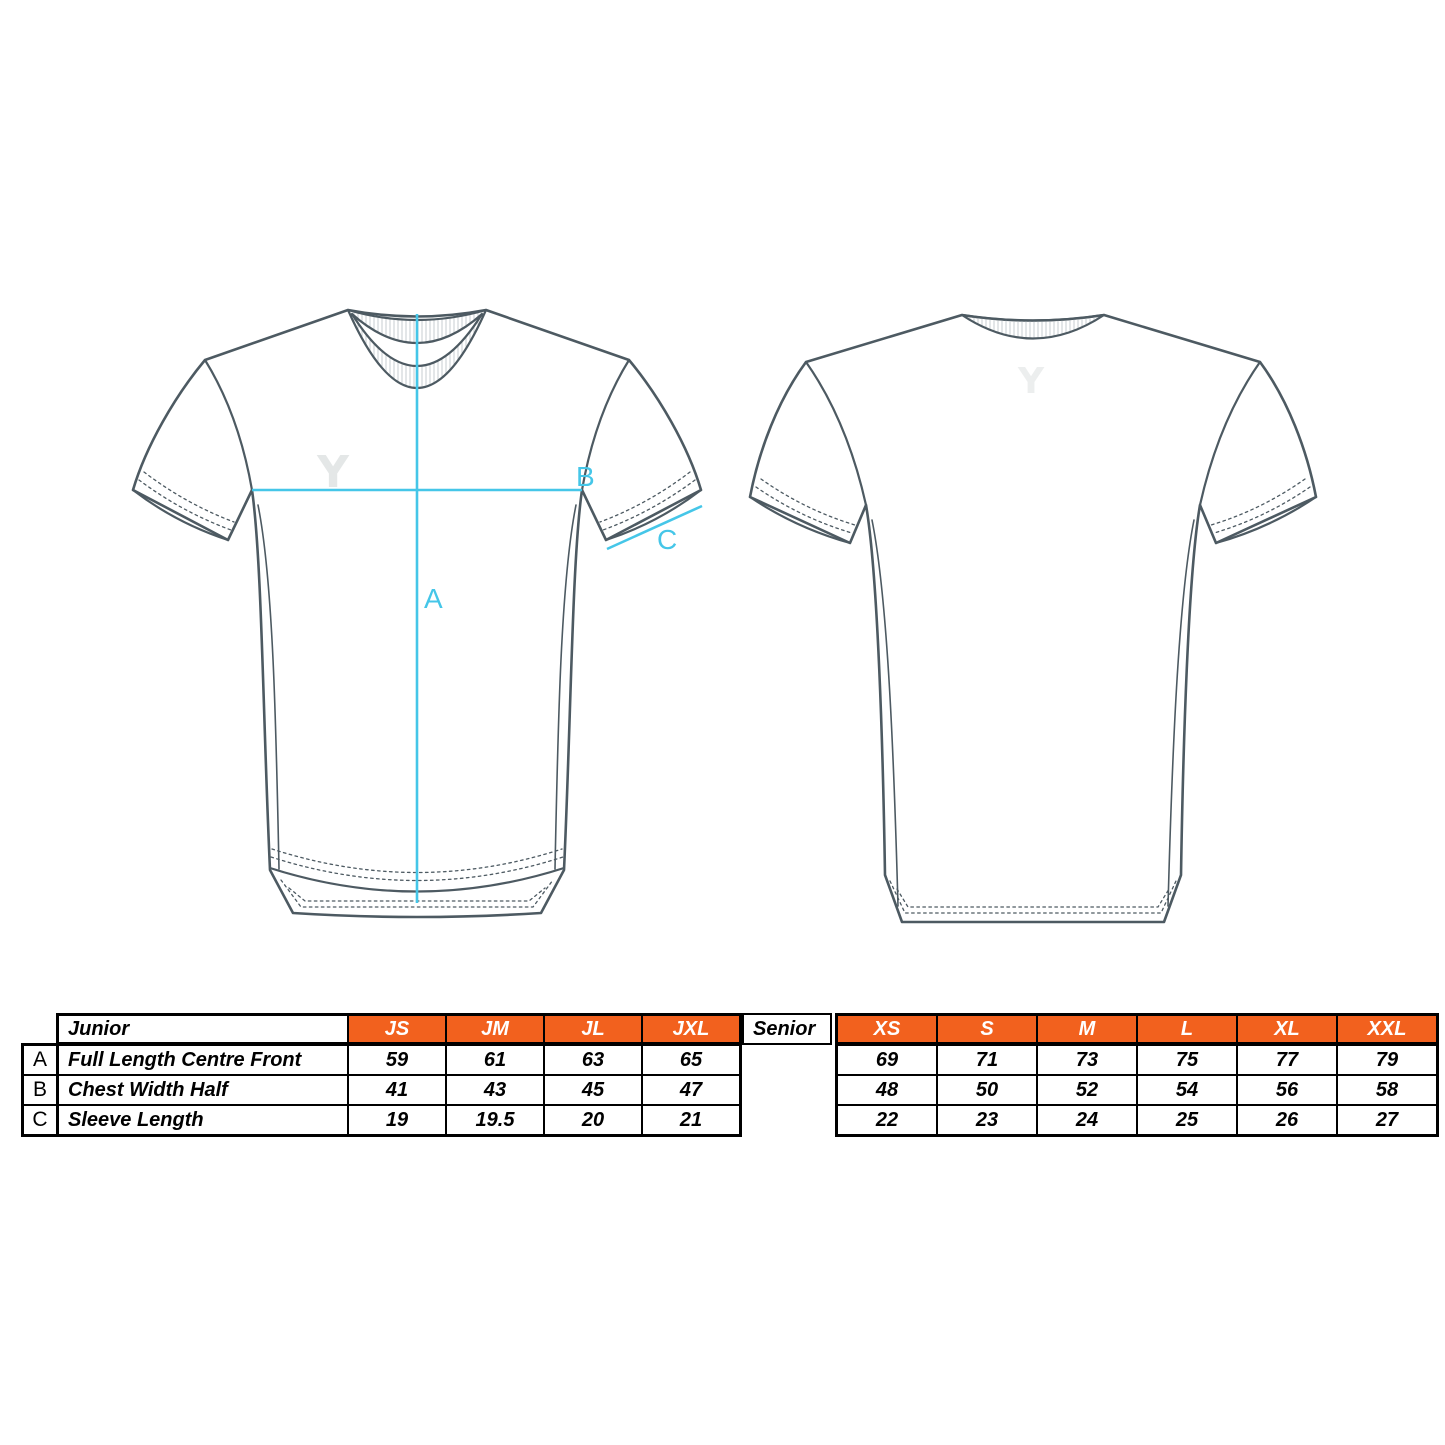 The width and height of the screenshot is (1445, 1445). What do you see at coordinates (1387, 1030) in the screenshot?
I see `size-header-xxl: XXL` at bounding box center [1387, 1030].